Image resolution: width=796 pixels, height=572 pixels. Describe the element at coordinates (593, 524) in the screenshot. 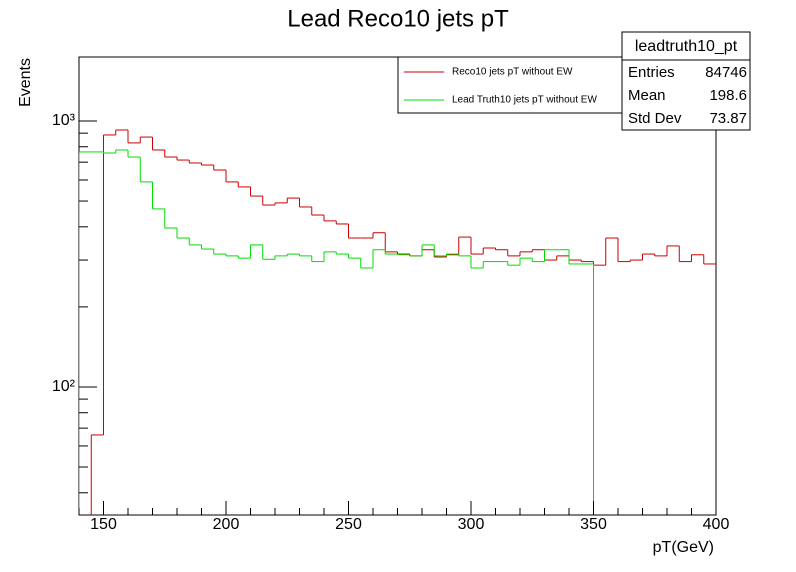

I see `x-tick-label: 350` at that location.